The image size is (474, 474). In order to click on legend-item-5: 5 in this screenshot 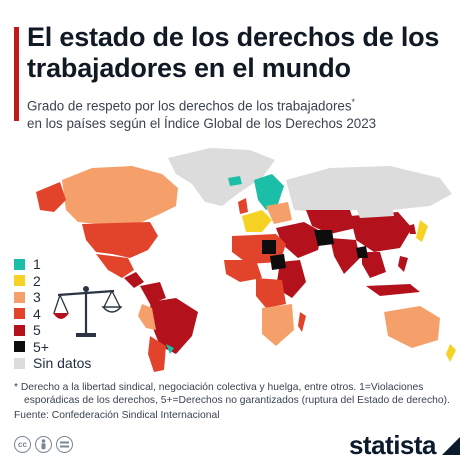, I will do `click(52, 330)`.